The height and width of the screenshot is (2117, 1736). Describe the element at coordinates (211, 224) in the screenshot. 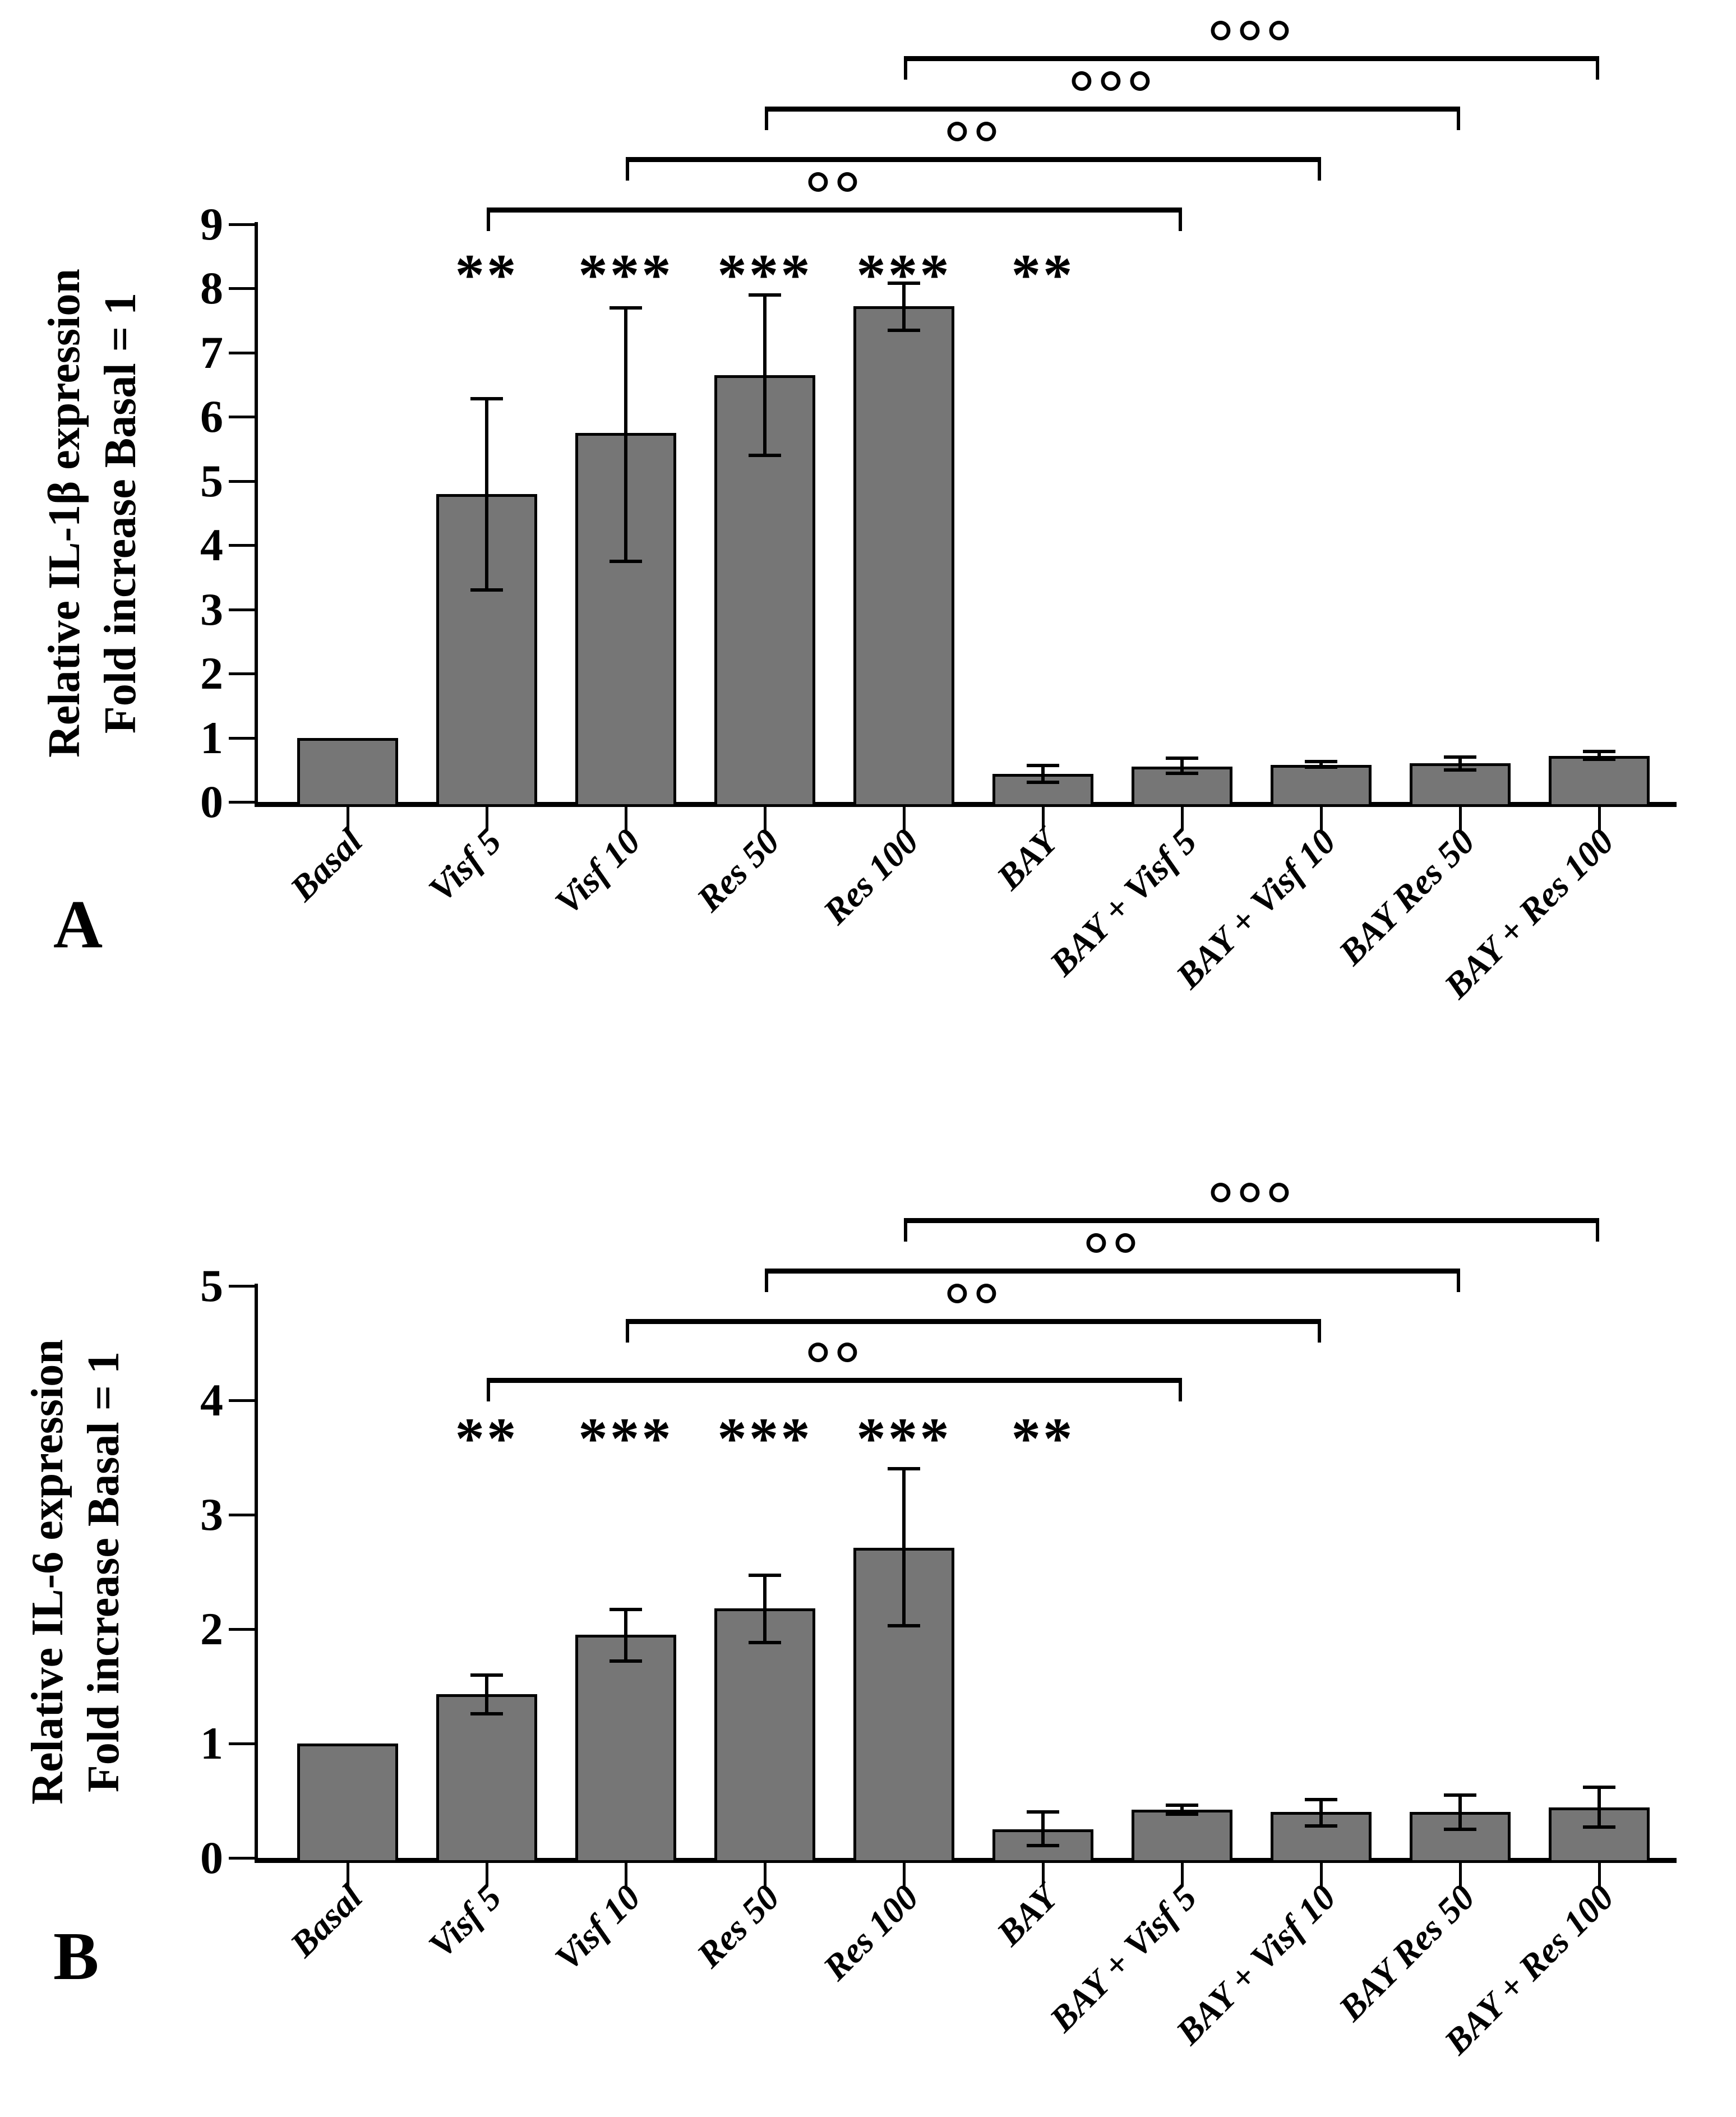

I see `y-tick-label: 9` at that location.